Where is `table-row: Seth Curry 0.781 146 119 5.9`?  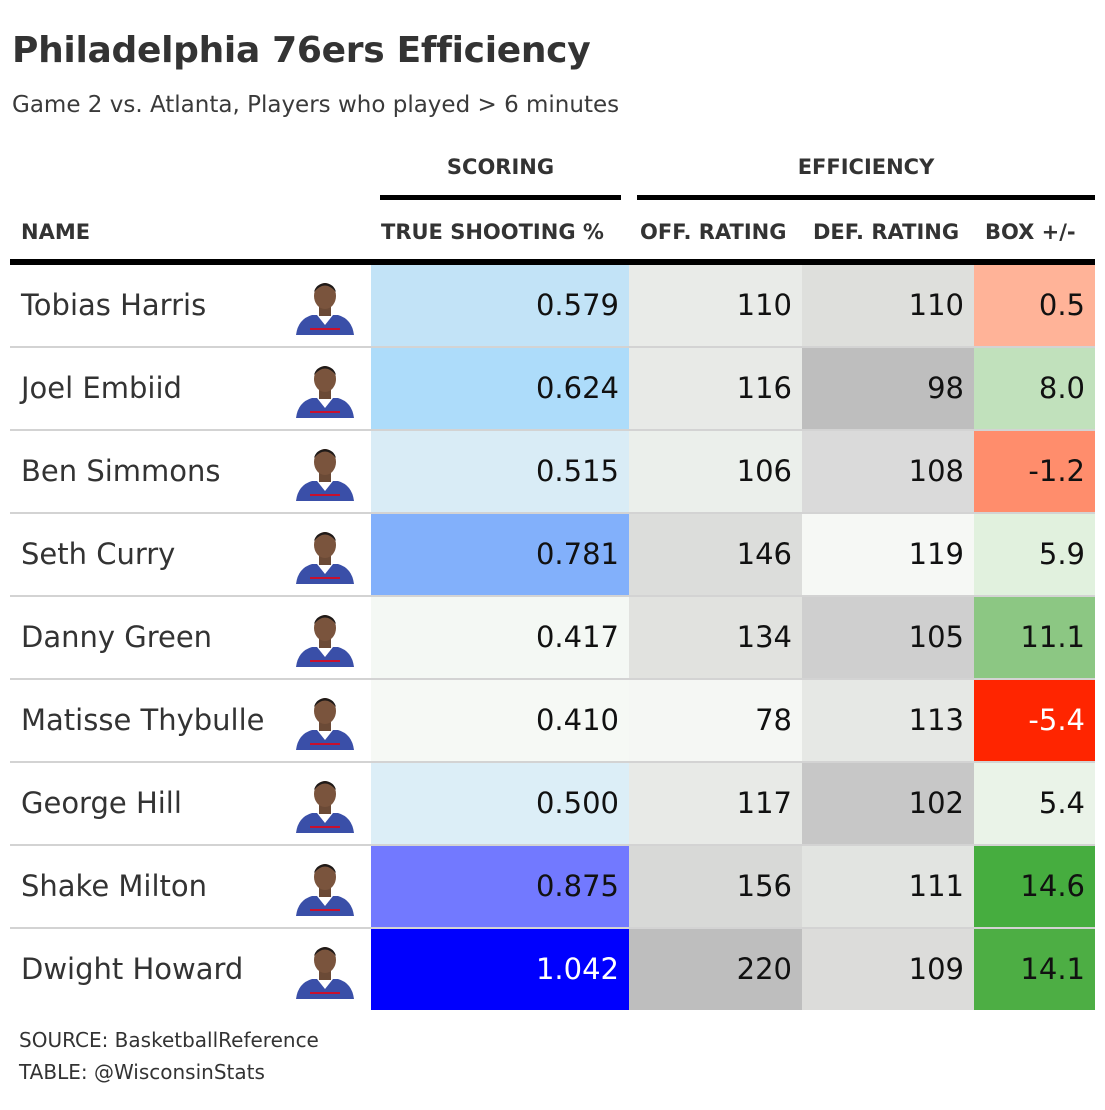
table-row: Seth Curry 0.781 146 119 5.9 is located at coordinates (552, 555).